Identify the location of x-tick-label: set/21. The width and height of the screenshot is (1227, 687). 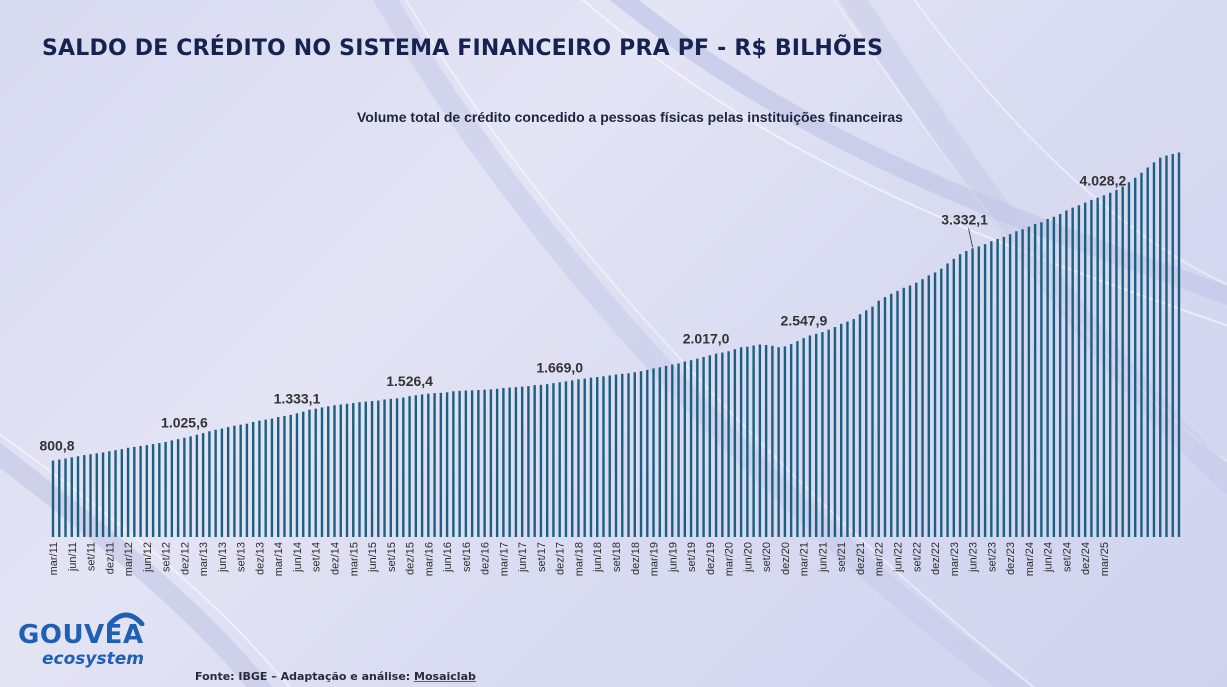
(842, 557).